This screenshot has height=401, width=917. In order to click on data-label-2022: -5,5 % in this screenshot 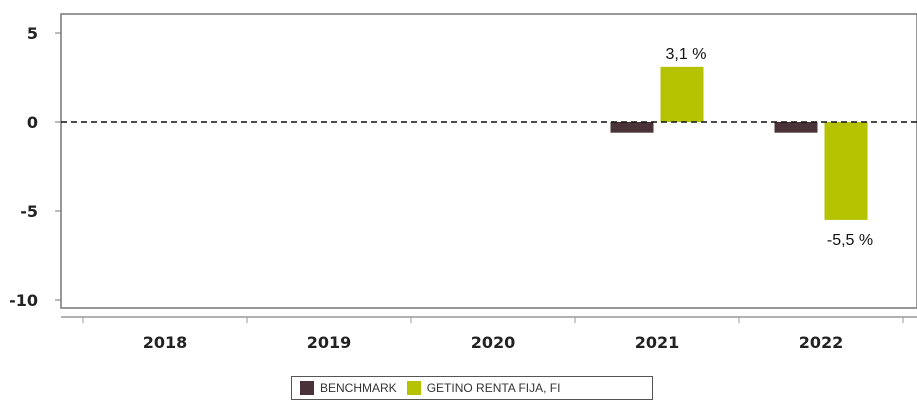, I will do `click(850, 240)`.